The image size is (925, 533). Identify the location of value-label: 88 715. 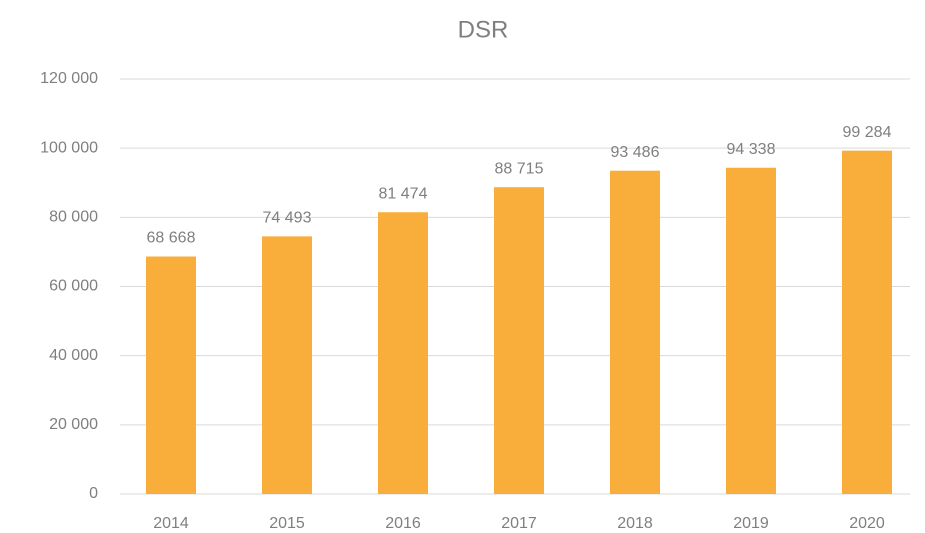
(519, 168).